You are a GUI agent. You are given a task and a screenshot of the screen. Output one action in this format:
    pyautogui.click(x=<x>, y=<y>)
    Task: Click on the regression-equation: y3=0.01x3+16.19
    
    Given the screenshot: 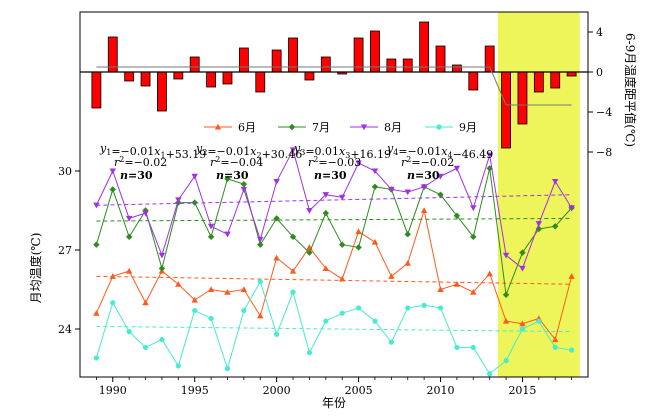 What is the action you would take?
    pyautogui.click(x=342, y=151)
    